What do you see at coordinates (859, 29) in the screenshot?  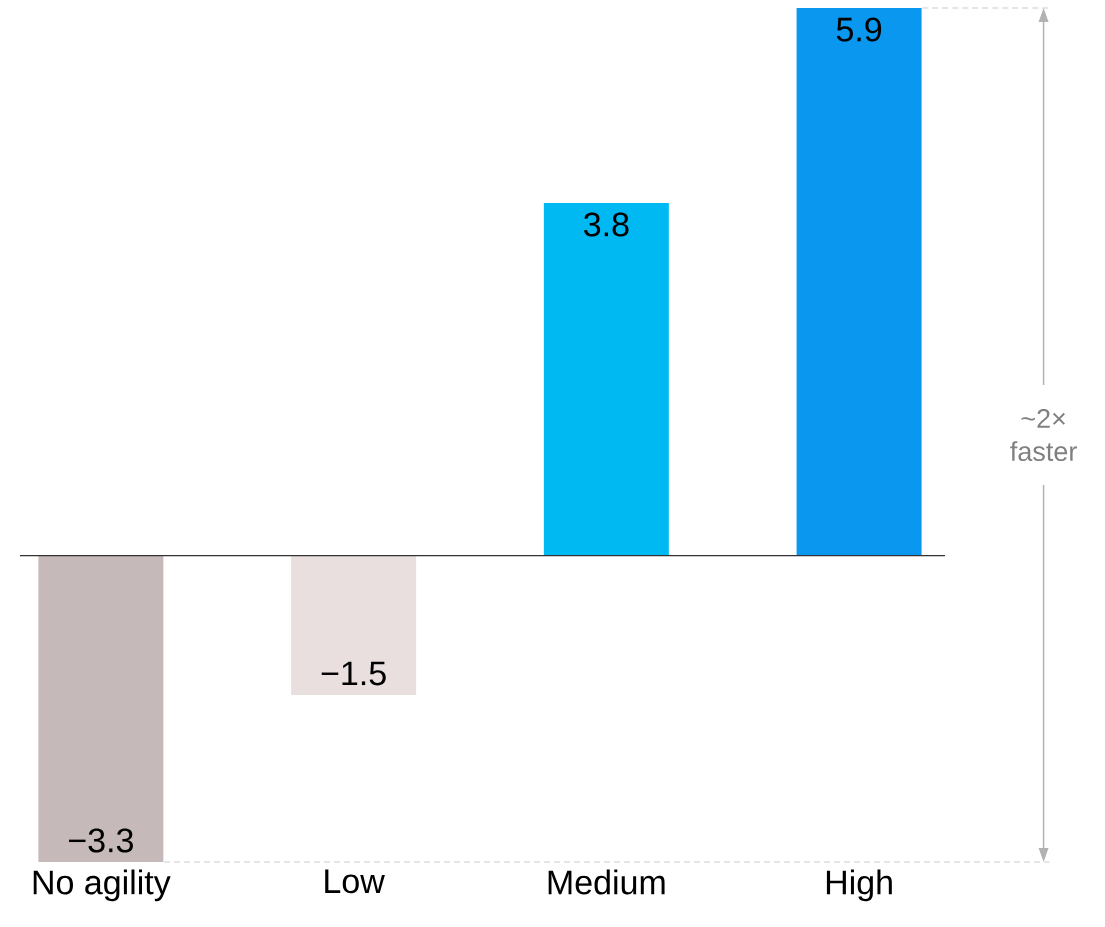 I see `data-label: 5.9` at bounding box center [859, 29].